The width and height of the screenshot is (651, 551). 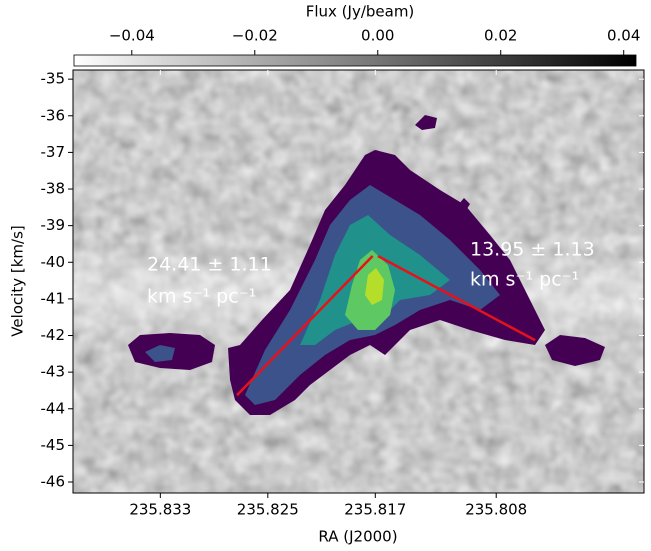 What do you see at coordinates (53, 372) in the screenshot?
I see `y-tick-label: -43` at bounding box center [53, 372].